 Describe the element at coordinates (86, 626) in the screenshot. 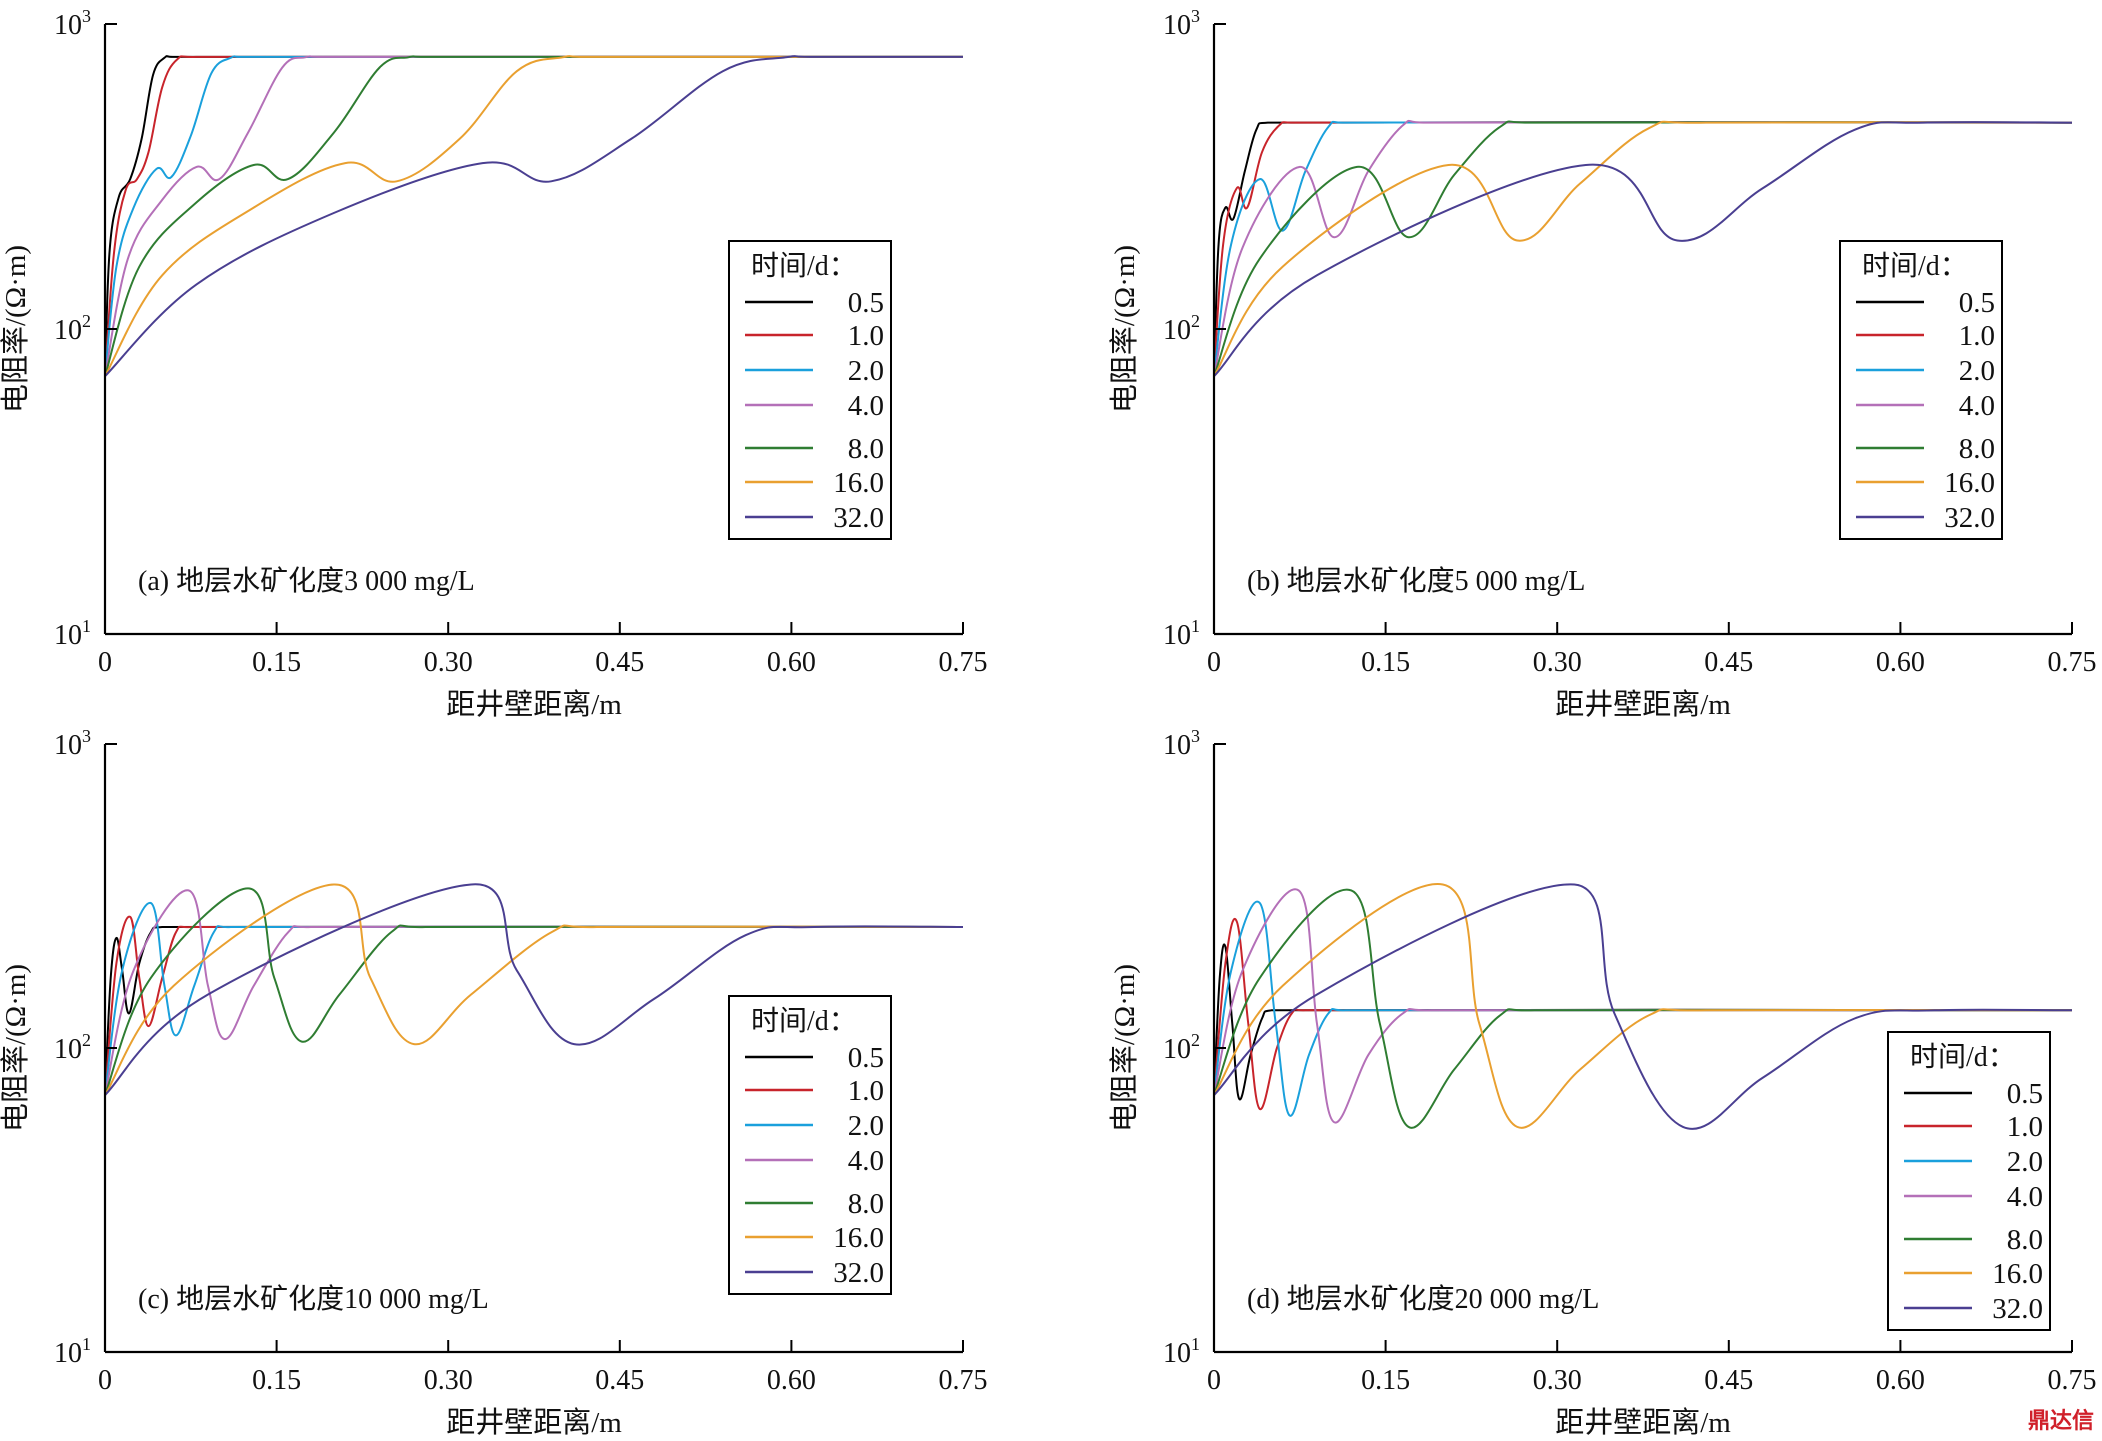

I see `y-tick-exponent: 1` at that location.